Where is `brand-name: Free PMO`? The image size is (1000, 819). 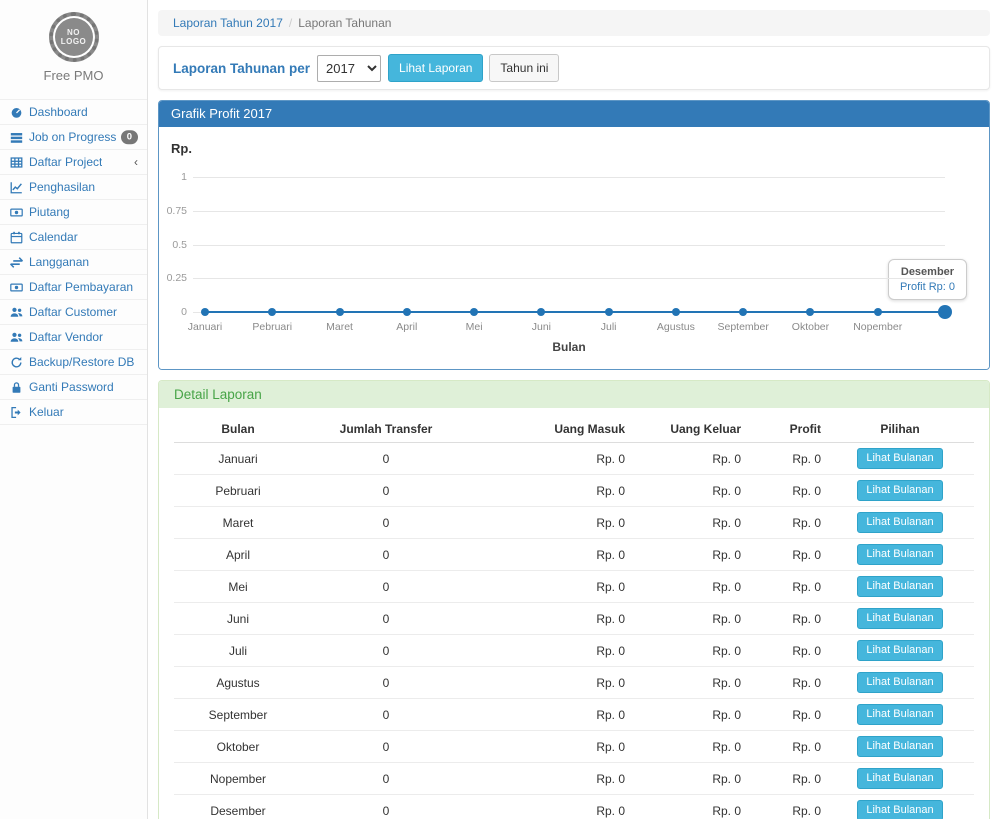
brand-name: Free PMO is located at coordinates (73, 75).